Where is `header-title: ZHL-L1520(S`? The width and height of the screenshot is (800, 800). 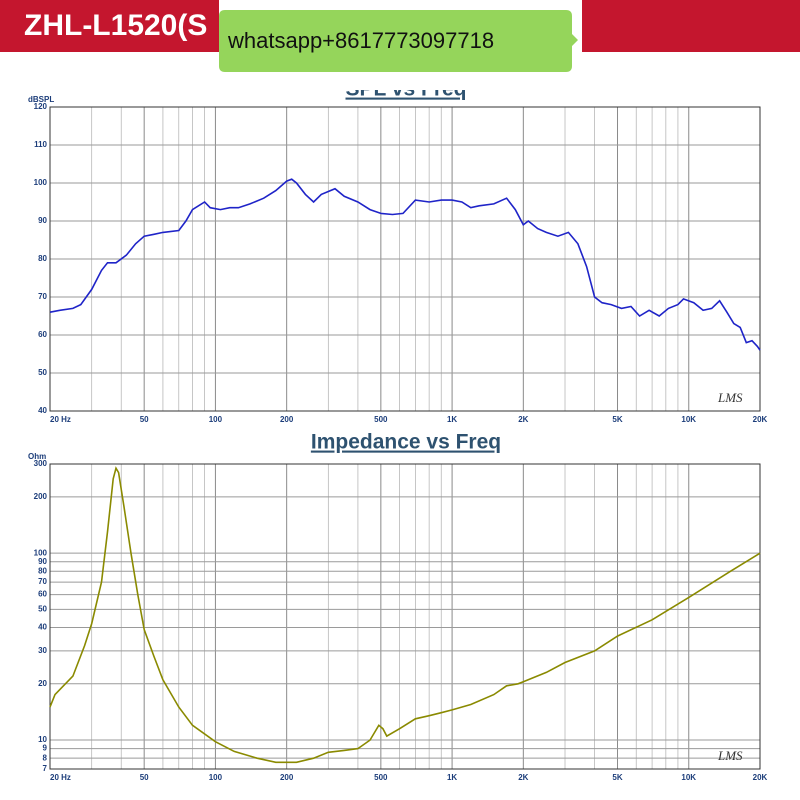 header-title: ZHL-L1520(S is located at coordinates (115, 25).